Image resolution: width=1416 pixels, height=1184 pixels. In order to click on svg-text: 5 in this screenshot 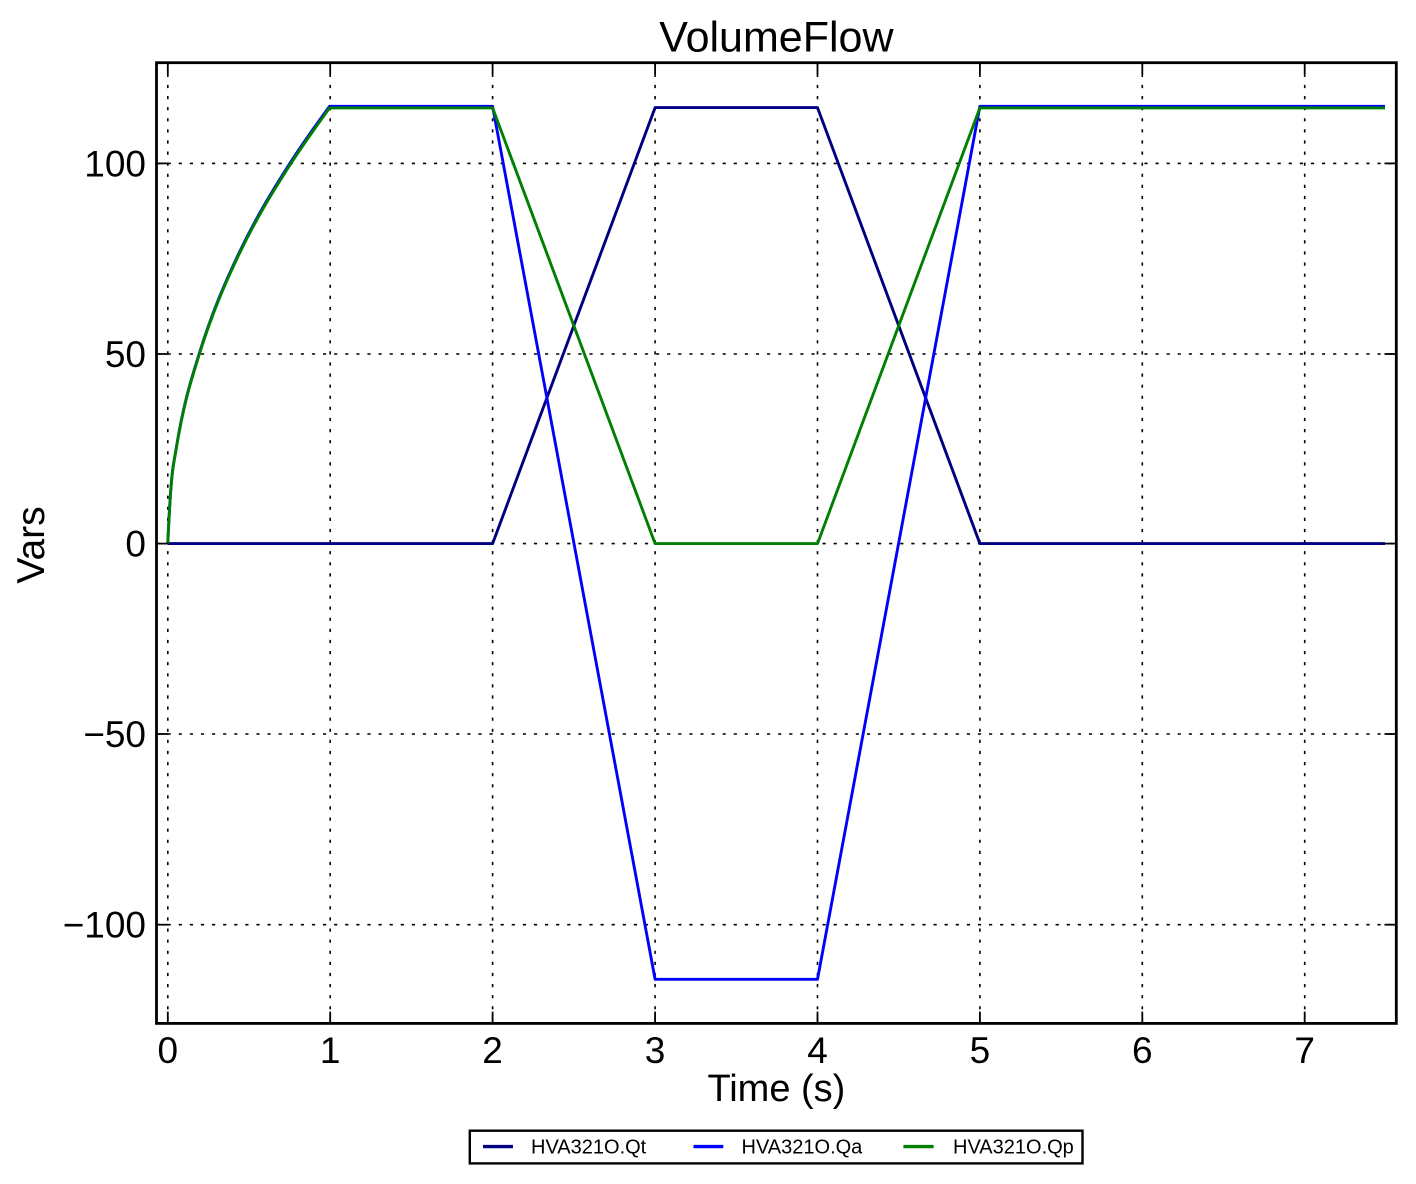, I will do `click(980, 1050)`.